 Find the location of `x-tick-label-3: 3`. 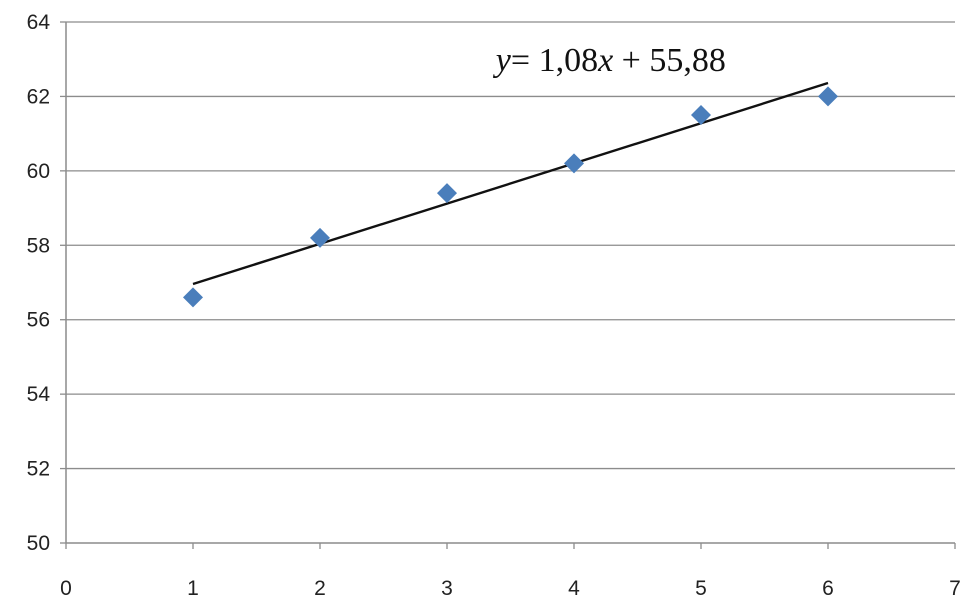

x-tick-label-3: 3 is located at coordinates (447, 588).